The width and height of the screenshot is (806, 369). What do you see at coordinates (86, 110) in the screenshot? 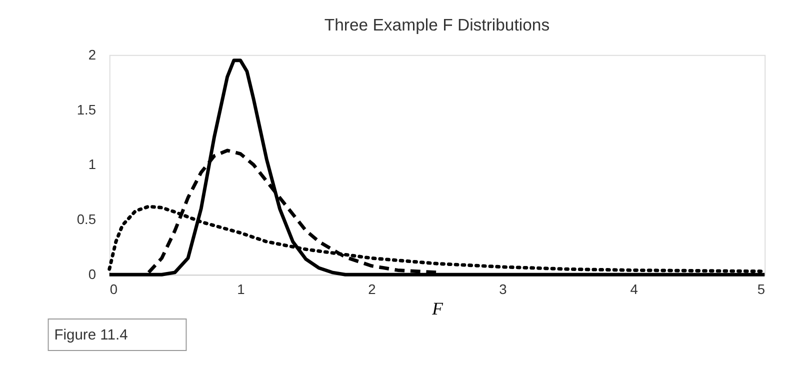
I see `y-tick-label: 1.5` at bounding box center [86, 110].